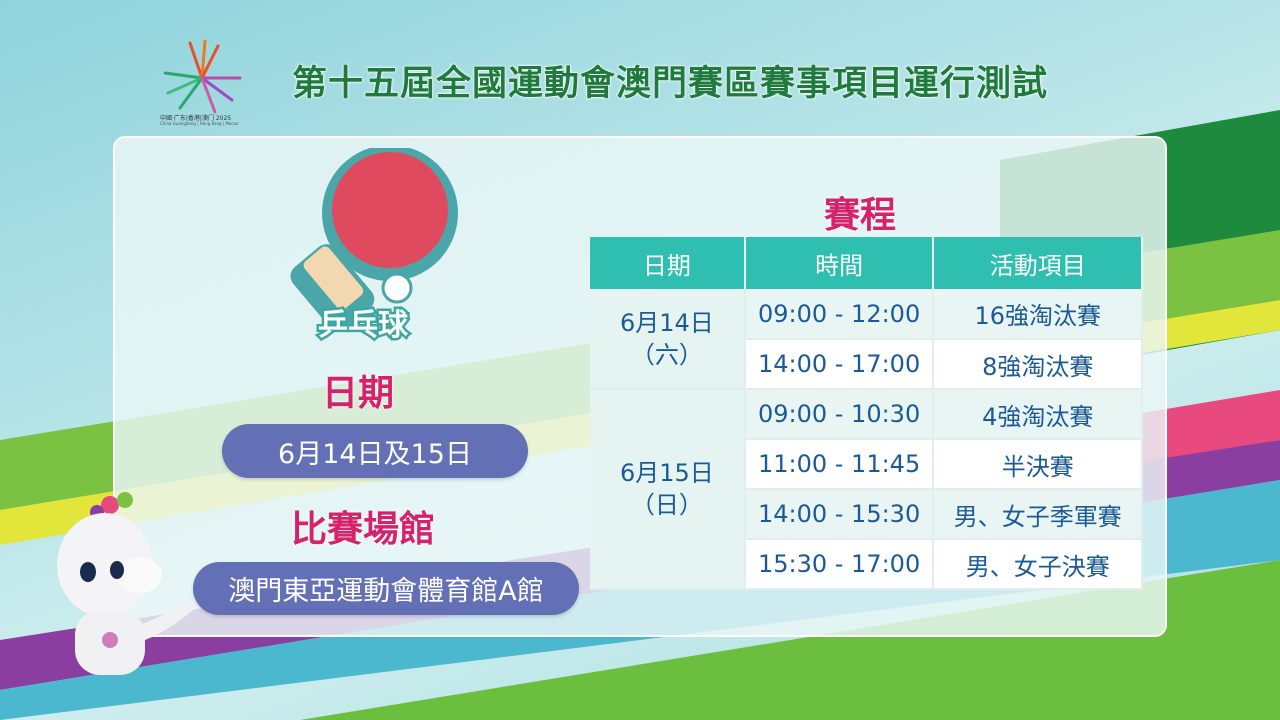 The image size is (1280, 720). Describe the element at coordinates (839, 414) in the screenshot. I see `time-cell: 09:00 - 10:30` at that location.